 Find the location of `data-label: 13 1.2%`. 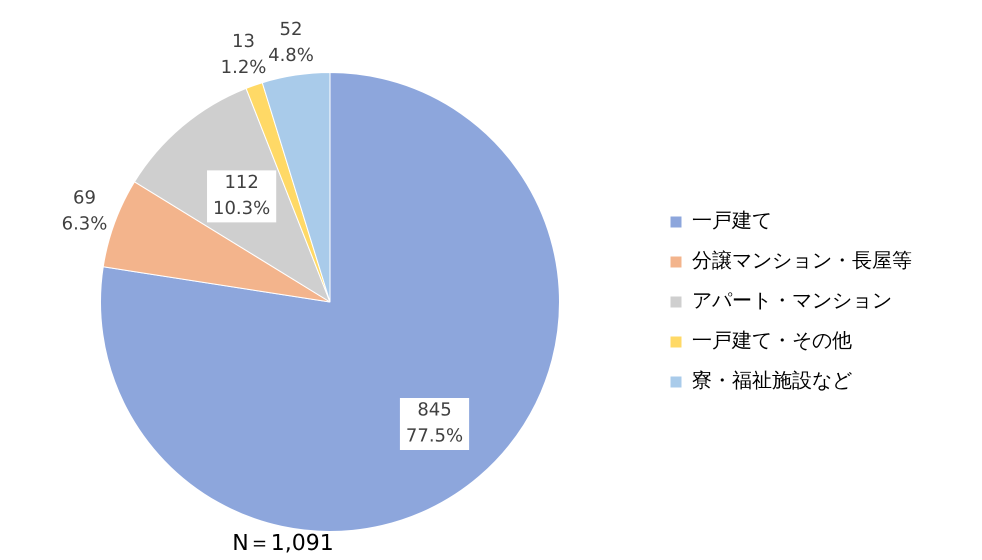

data-label: 13 1.2% is located at coordinates (243, 54).